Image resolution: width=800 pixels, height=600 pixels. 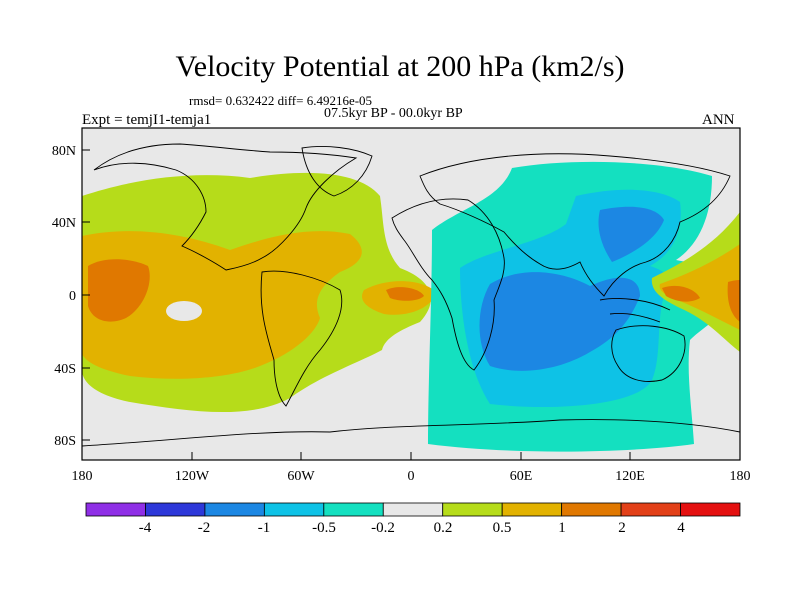 I want to click on colorbar-label: -0.5, so click(x=324, y=528).